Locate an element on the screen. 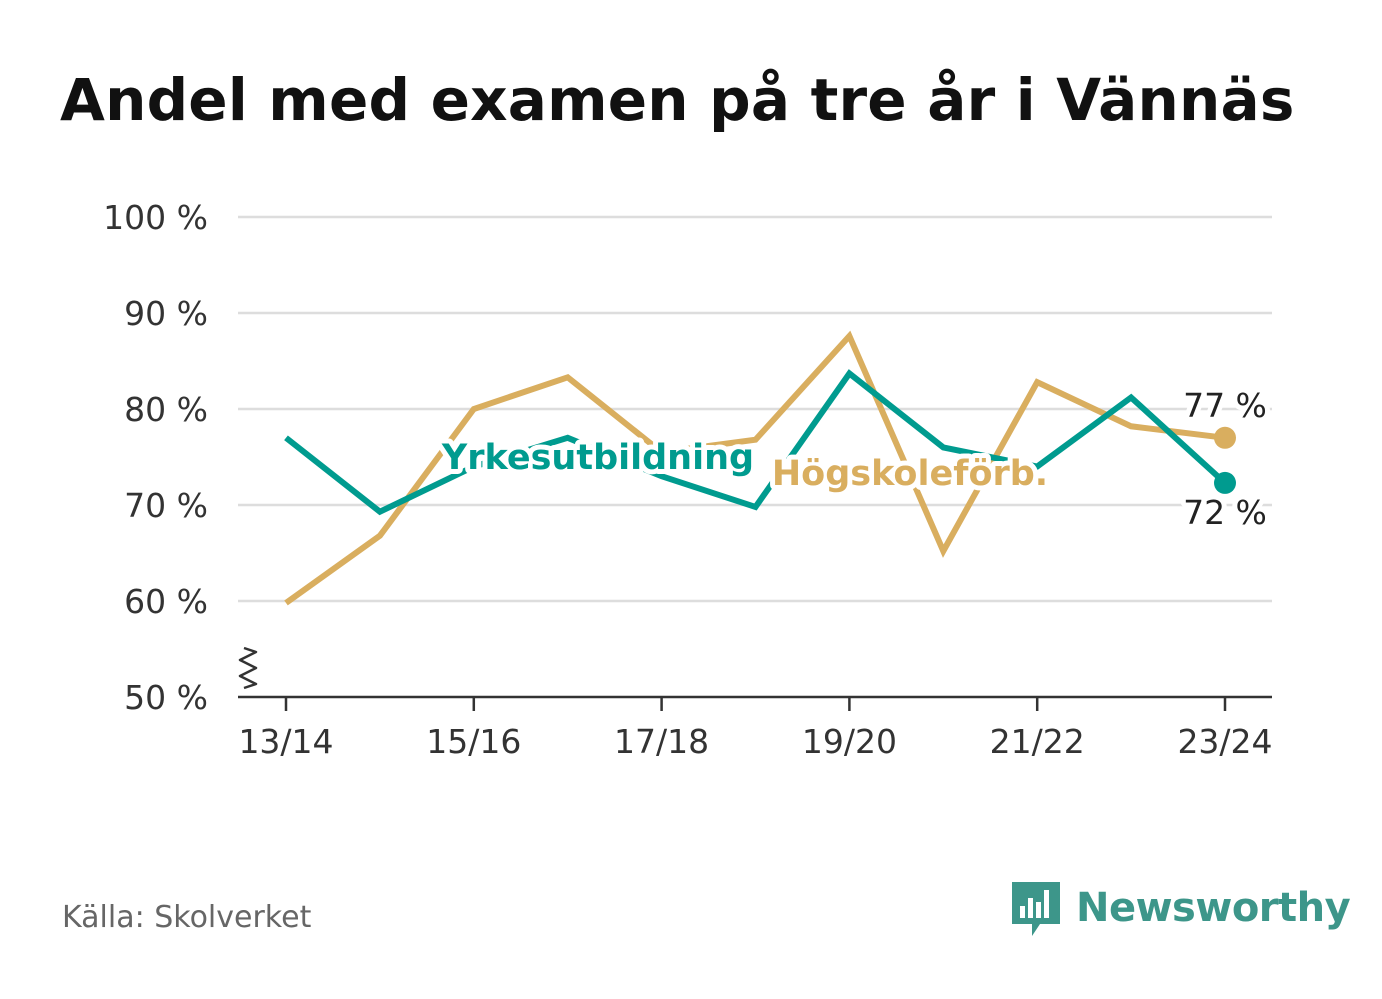 The image size is (1382, 999). end-value-label-hogskoleforb: 77 % is located at coordinates (1225, 405).